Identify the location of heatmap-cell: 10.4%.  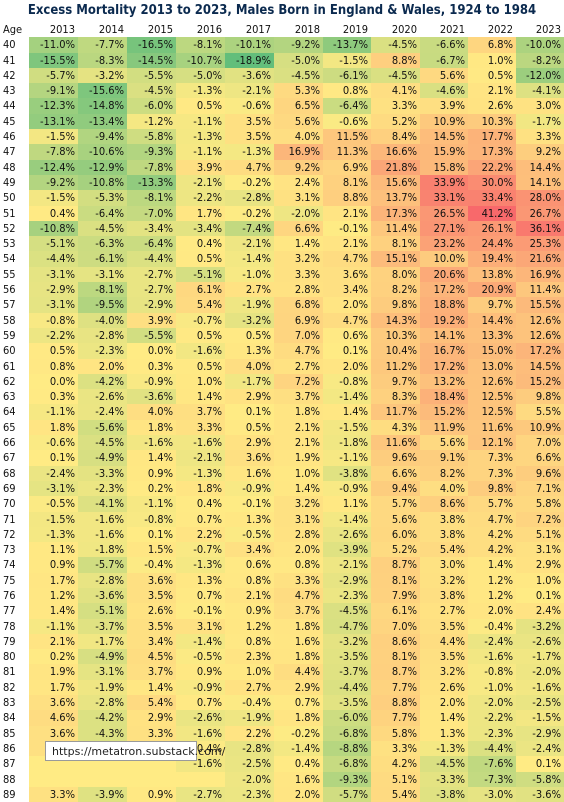
(395, 351).